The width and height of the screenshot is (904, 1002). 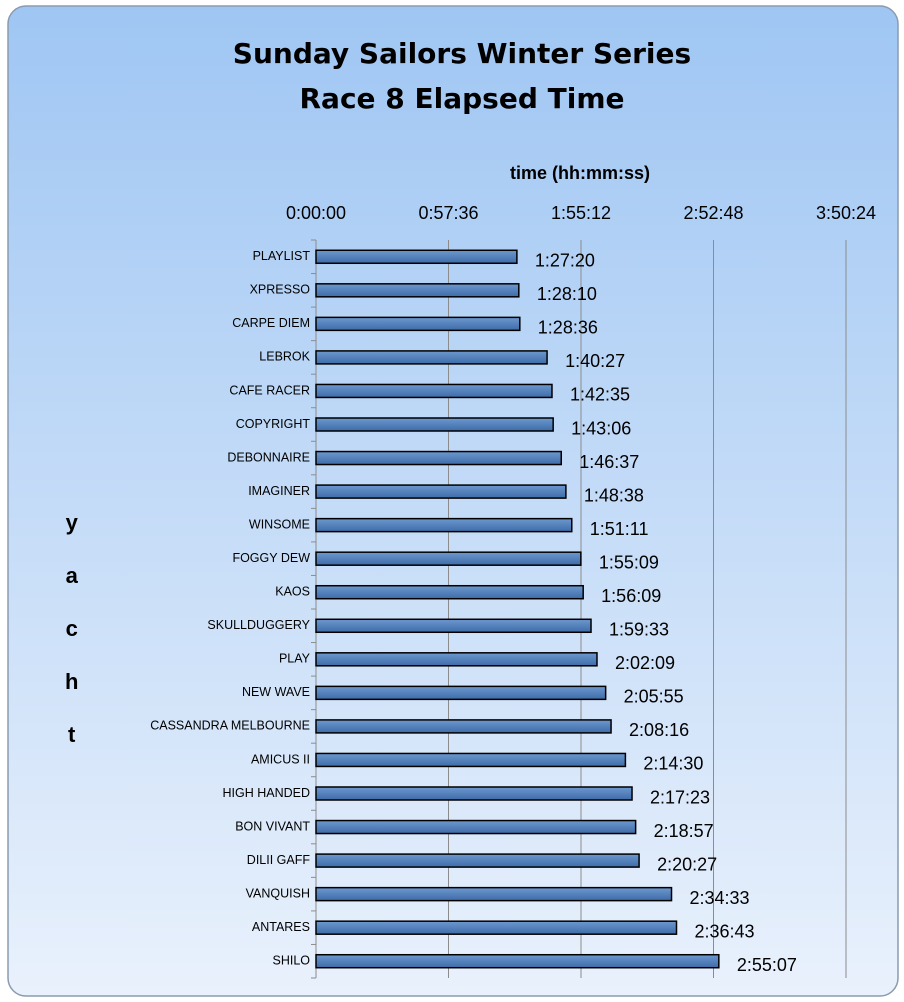 What do you see at coordinates (600, 395) in the screenshot?
I see `data-label: 1:42:35` at bounding box center [600, 395].